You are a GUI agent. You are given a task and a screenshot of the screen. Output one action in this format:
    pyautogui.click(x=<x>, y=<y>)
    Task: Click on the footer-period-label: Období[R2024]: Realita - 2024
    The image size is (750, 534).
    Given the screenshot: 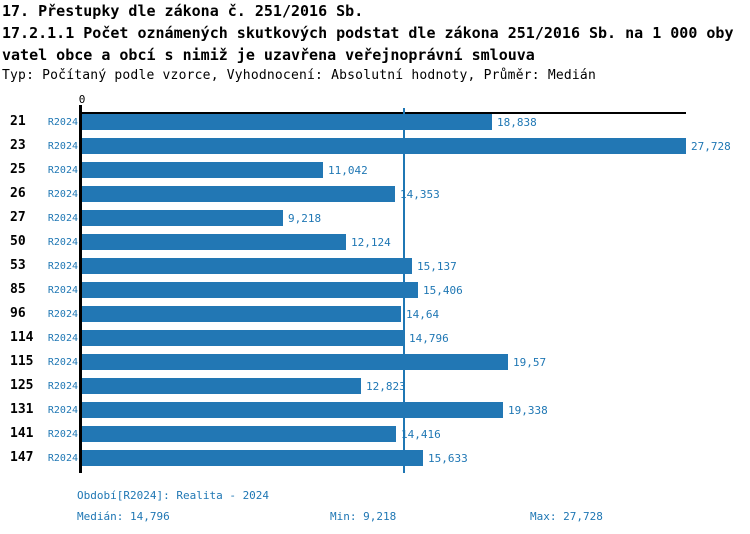 What is the action you would take?
    pyautogui.click(x=173, y=495)
    